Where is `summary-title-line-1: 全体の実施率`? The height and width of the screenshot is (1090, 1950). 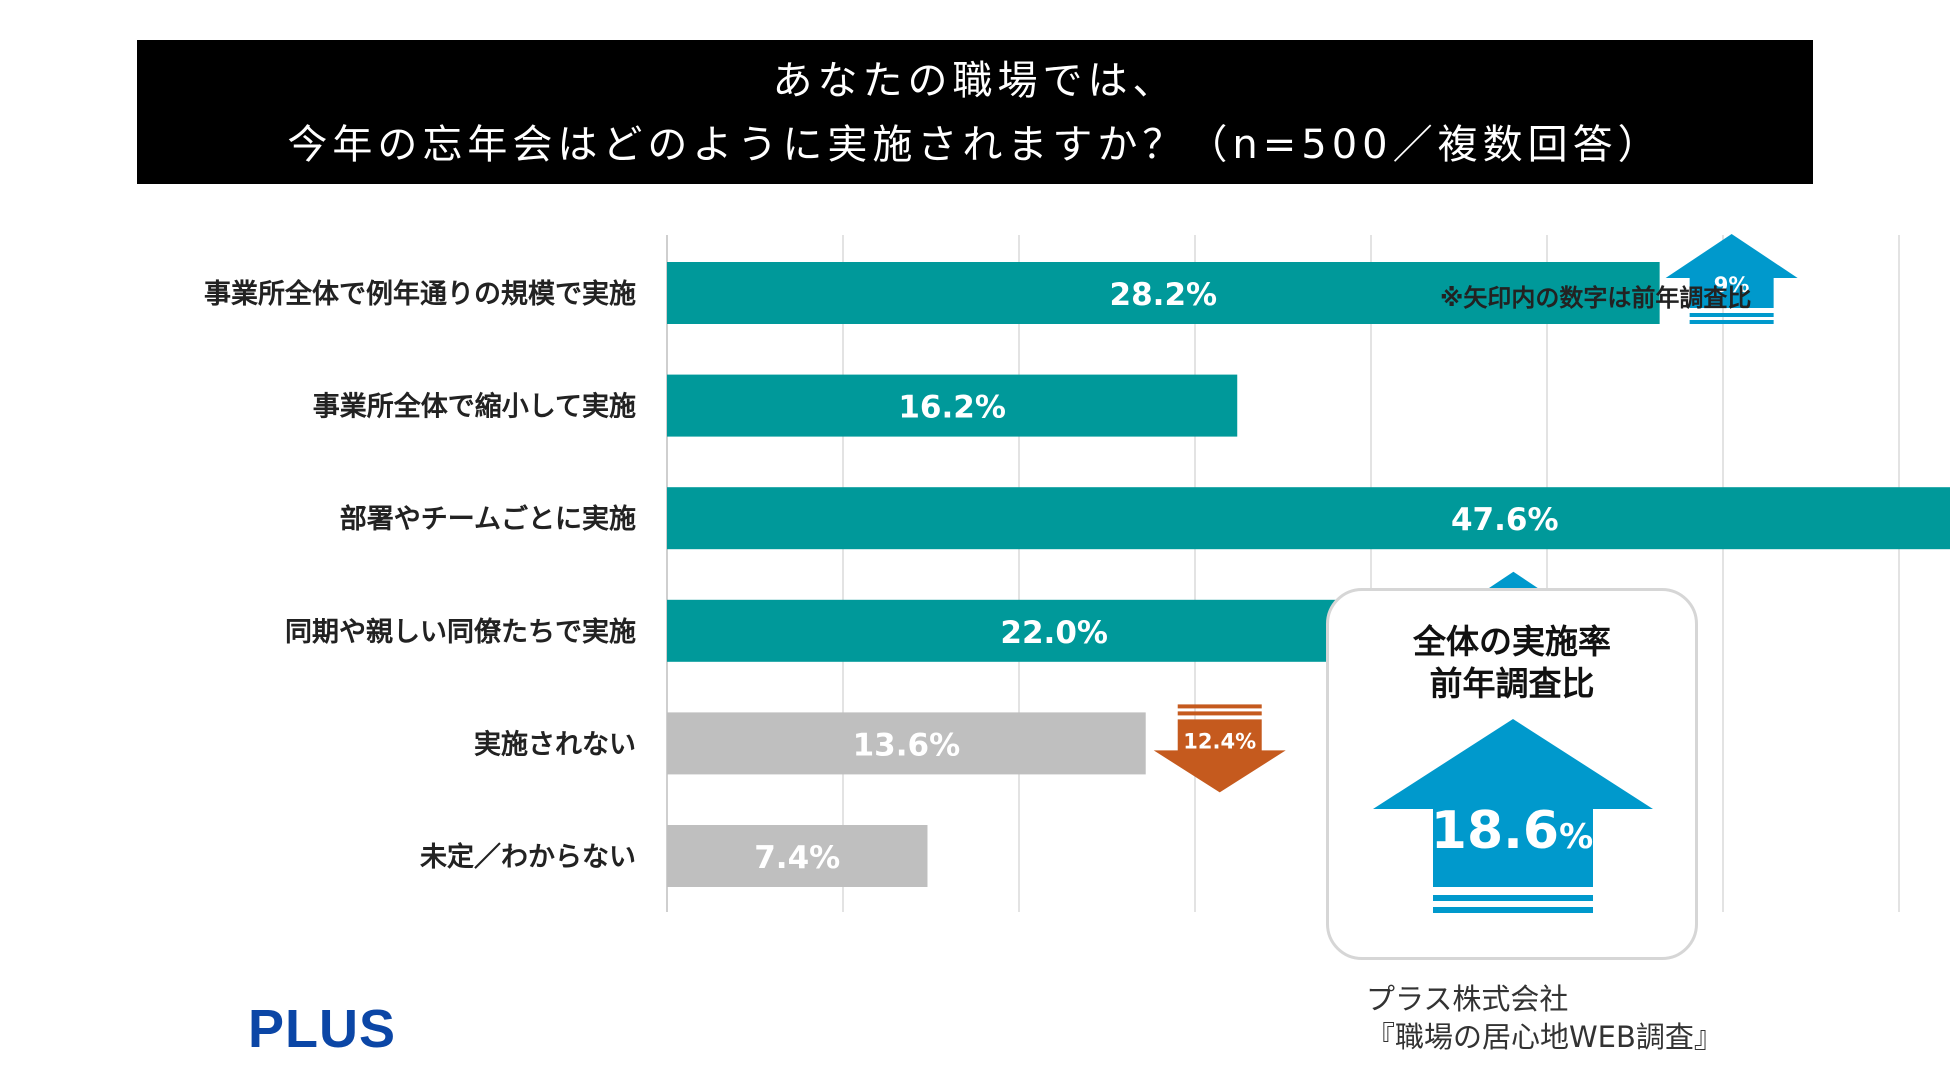
summary-title-line-1: 全体の実施率 is located at coordinates (1512, 641).